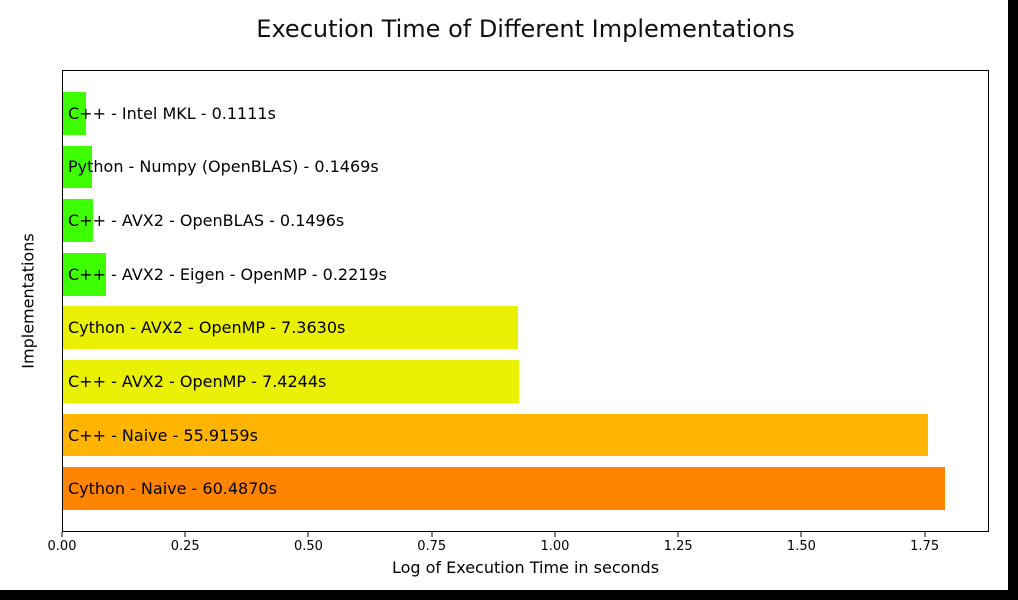 Image resolution: width=1018 pixels, height=600 pixels. Describe the element at coordinates (207, 328) in the screenshot. I see `bar-label: Cython - AVX2 - OpenMP - 7.3630s` at that location.